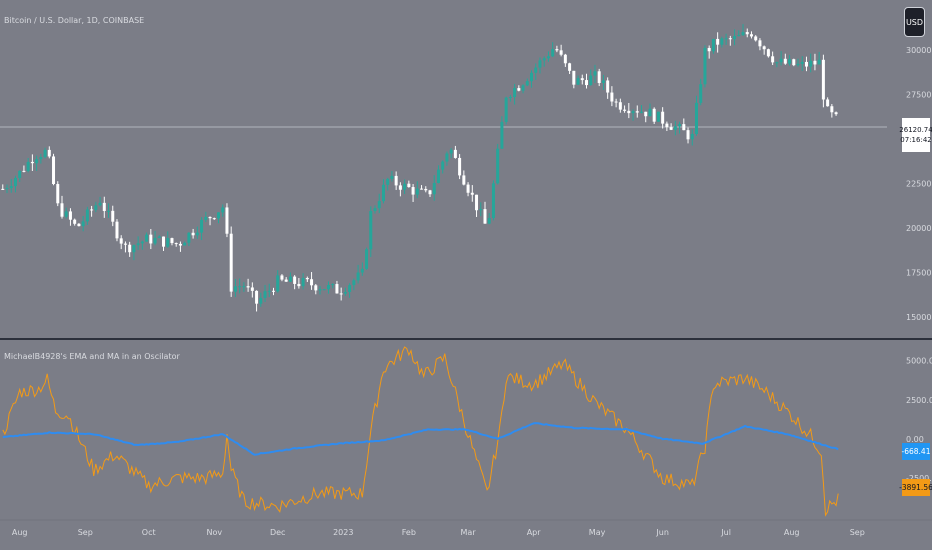  I want to click on time-axis-label: Sep, so click(85, 532).